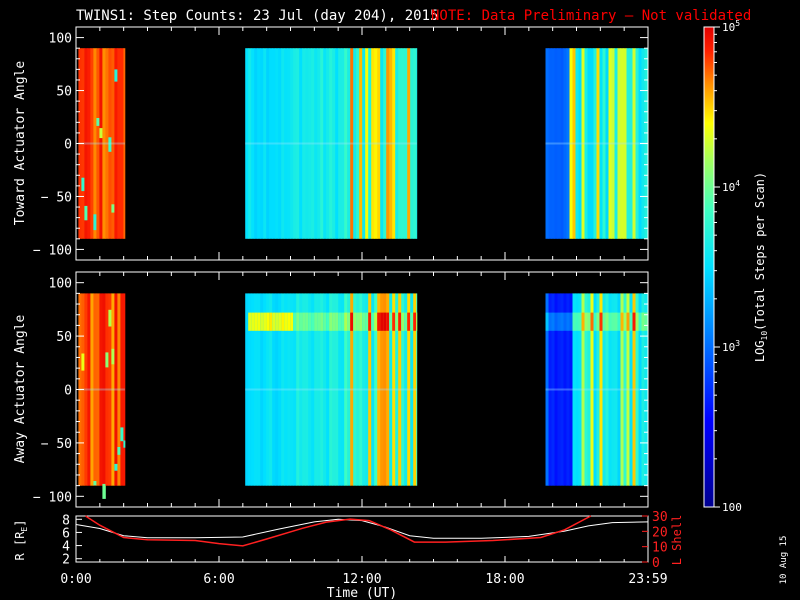 The width and height of the screenshot is (800, 600). Describe the element at coordinates (504, 579) in the screenshot. I see `x-tick-label: 18:00` at that location.